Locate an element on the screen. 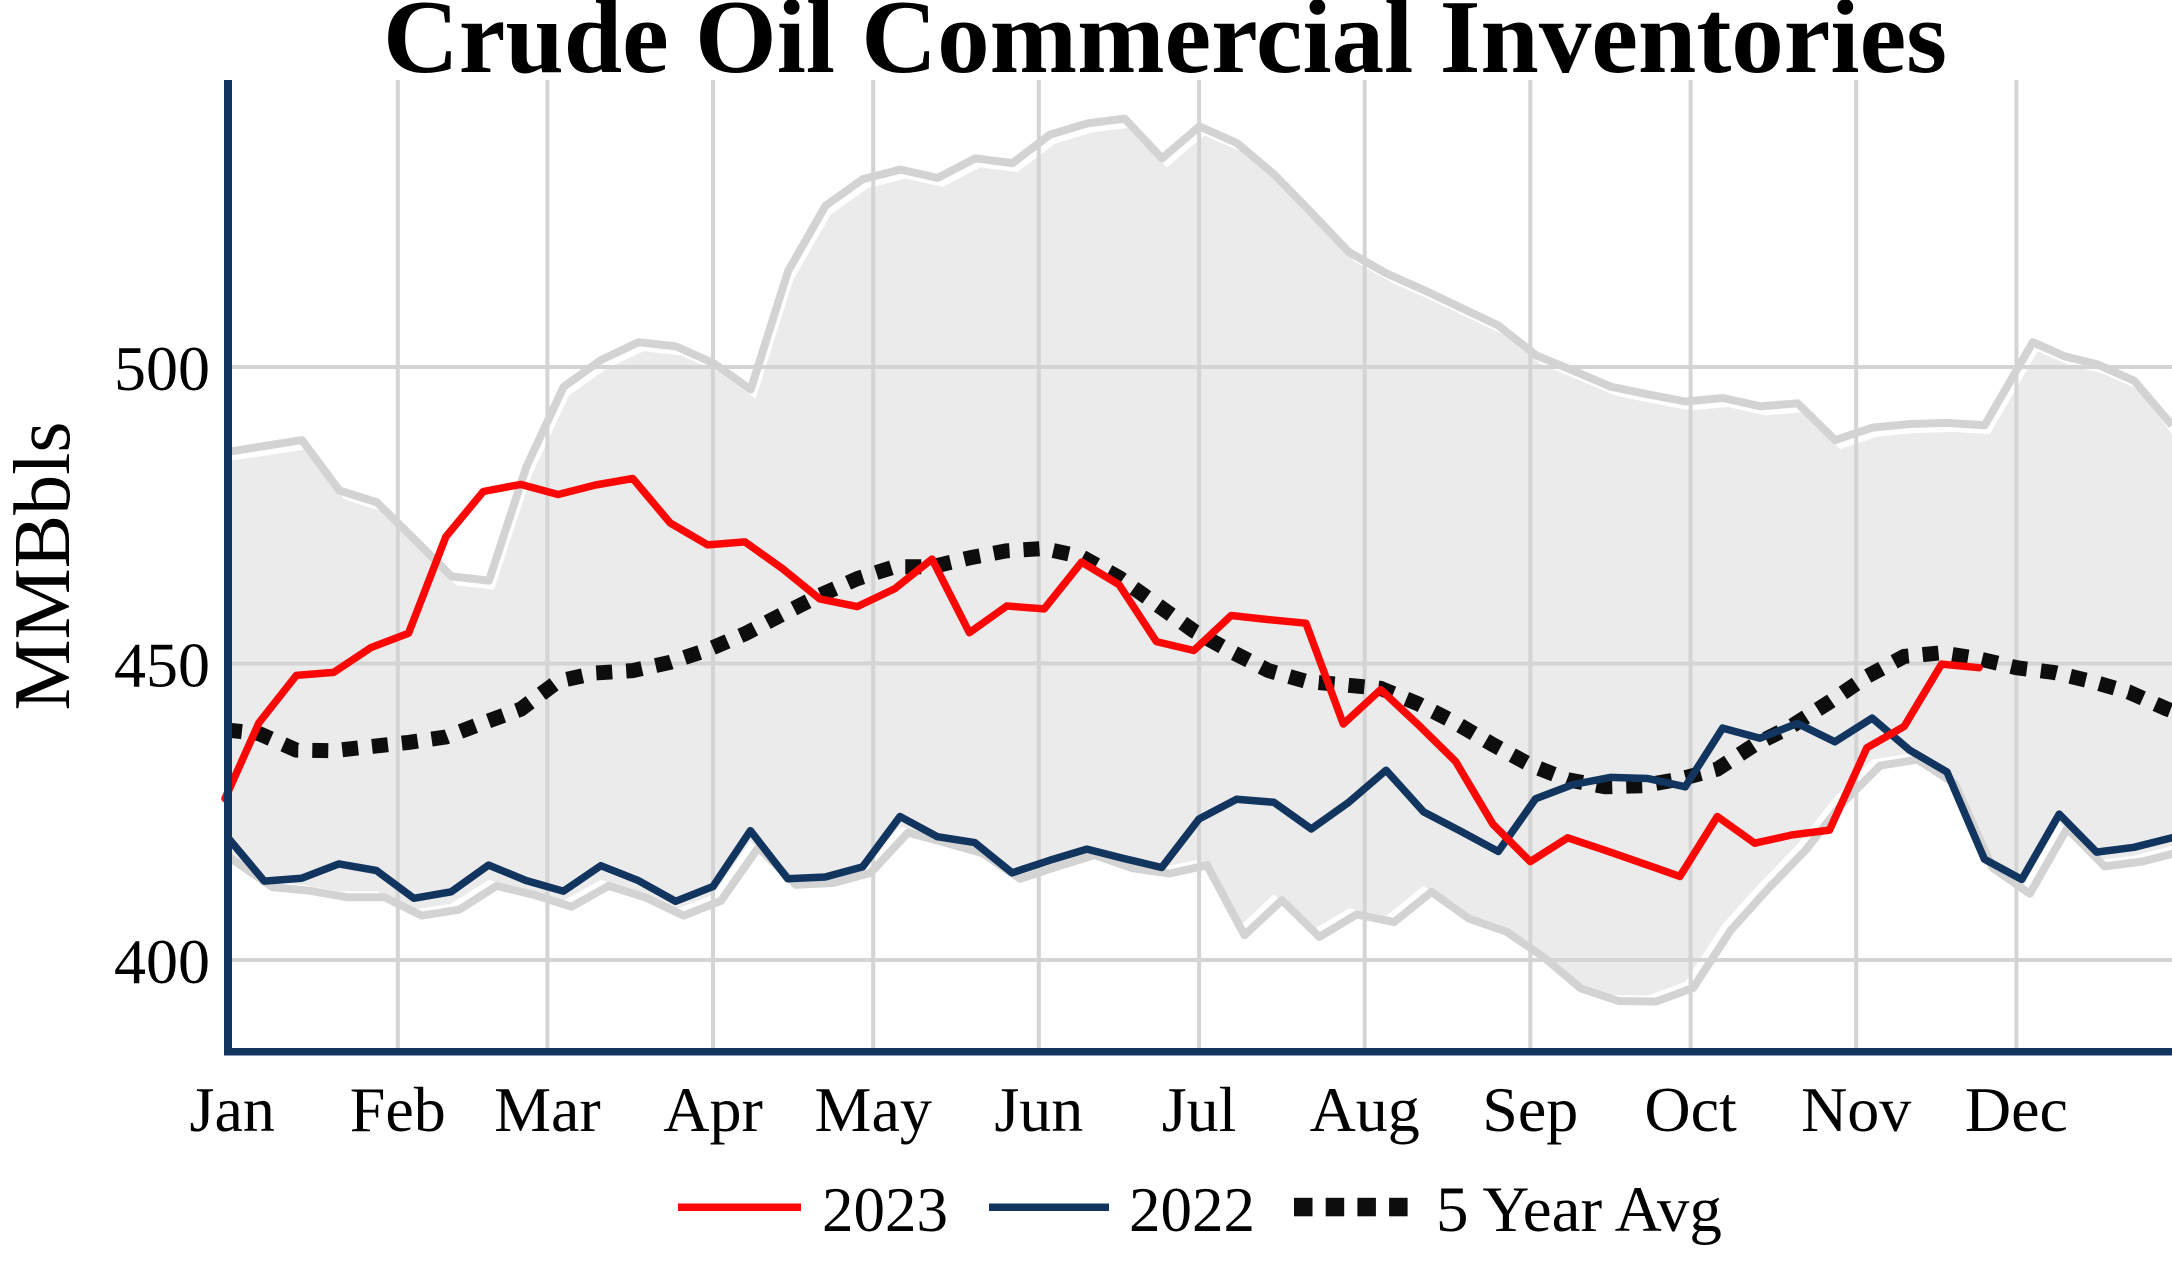 The image size is (2172, 1276). svg-text: Apr is located at coordinates (713, 1109).